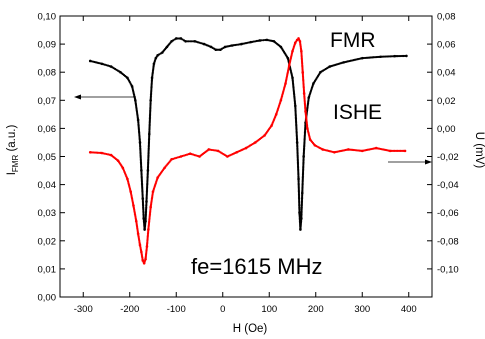 The image size is (485, 339). What do you see at coordinates (129, 309) in the screenshot?
I see `x-tick-label: -200` at bounding box center [129, 309].